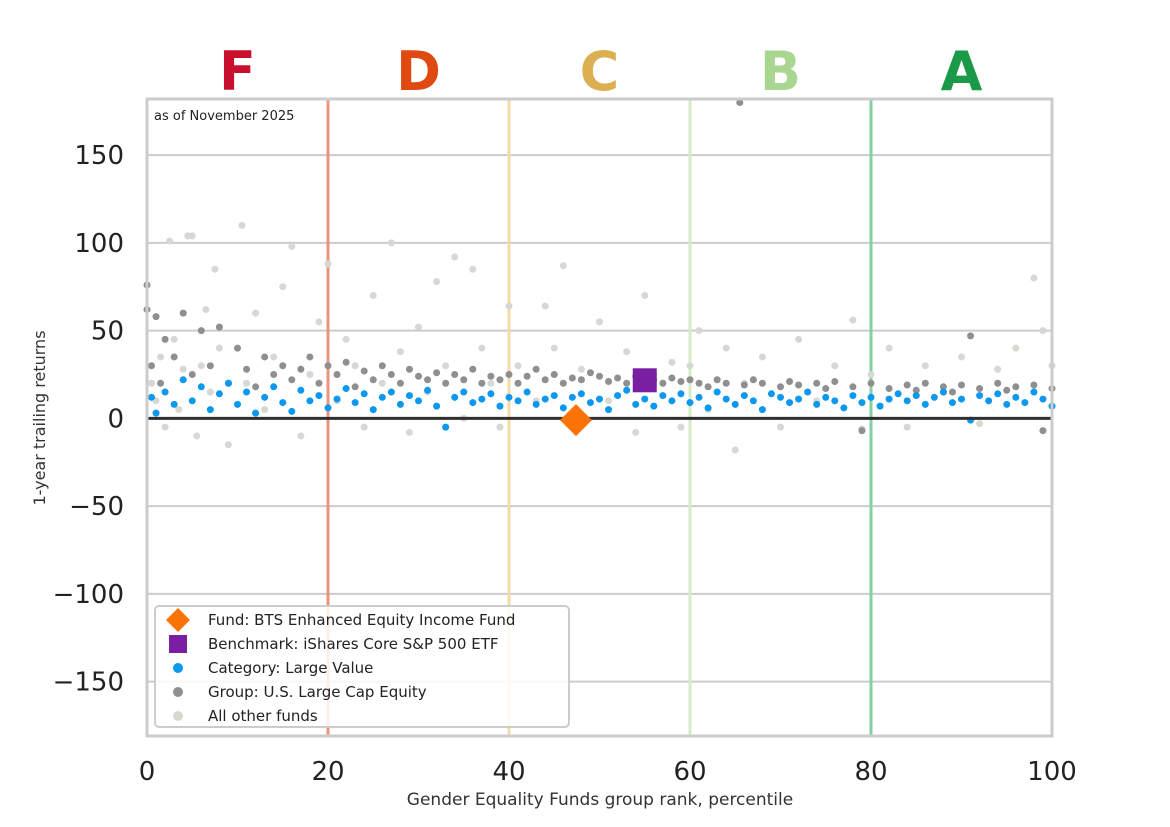  I want to click on legend-label: Group: U.S. Large Cap Equity, so click(317, 692).